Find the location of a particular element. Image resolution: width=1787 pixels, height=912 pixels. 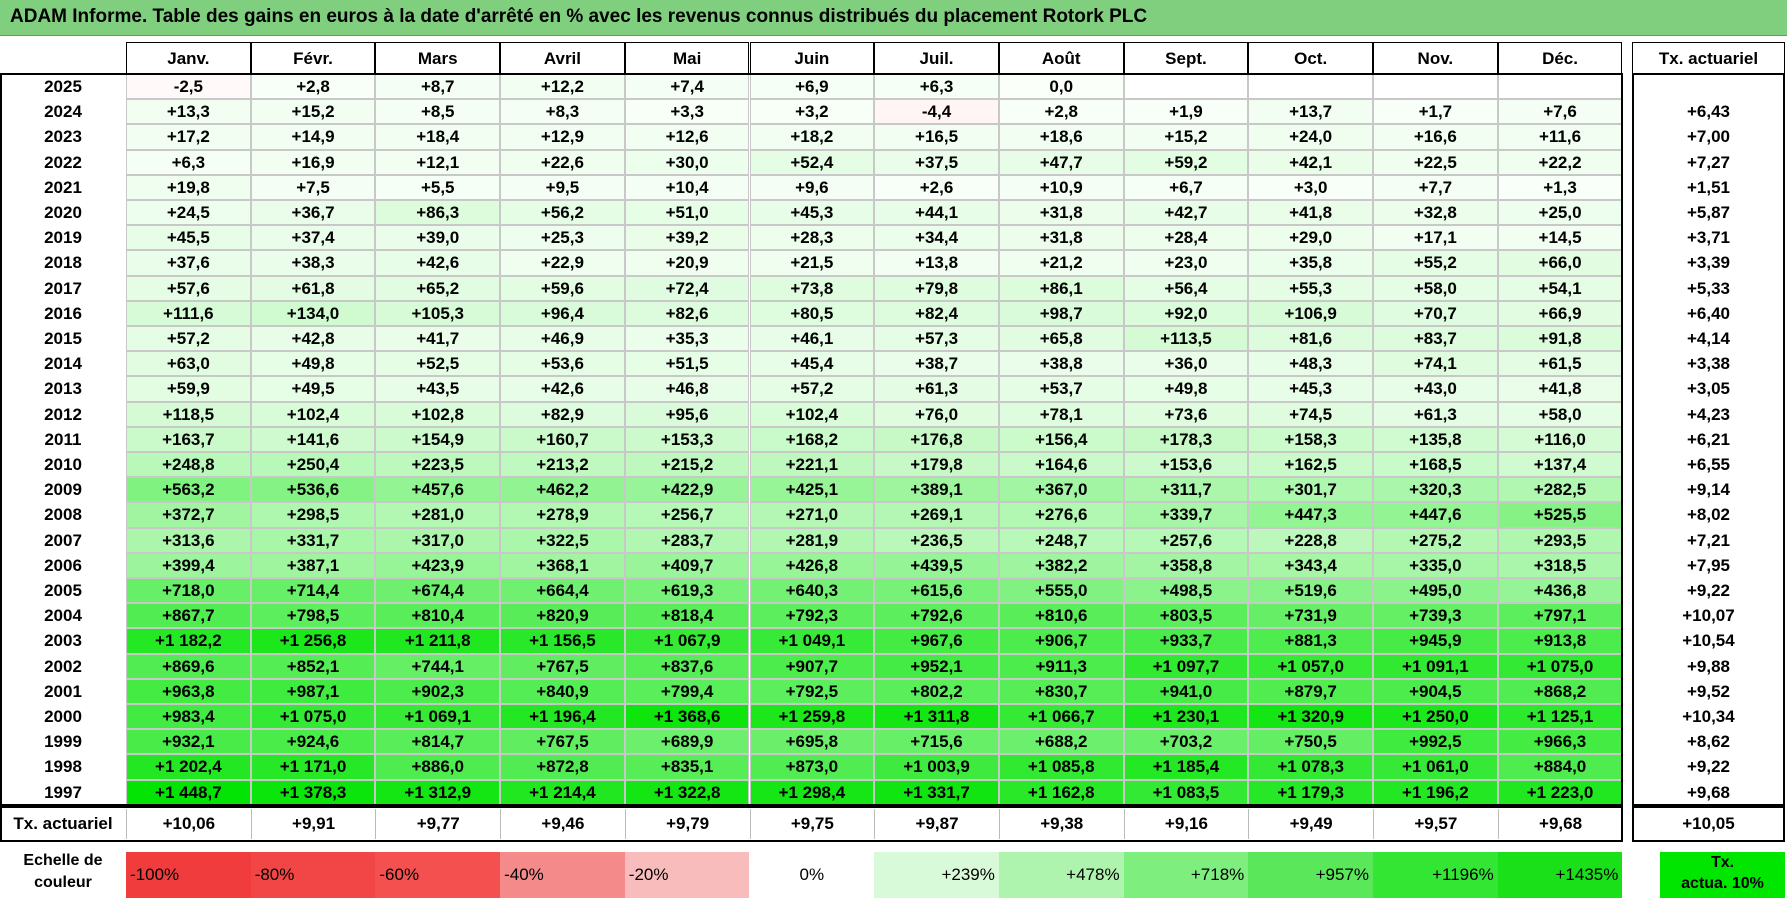

gain-cell: +744,1 is located at coordinates (438, 666).